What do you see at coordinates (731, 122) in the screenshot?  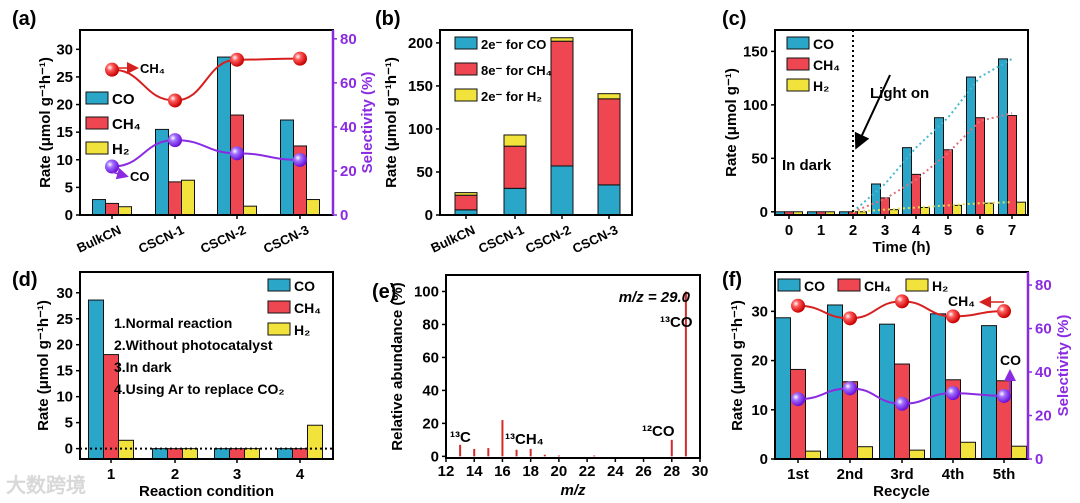 I see `y-axis-title: Rate (μmol g⁻¹)` at bounding box center [731, 122].